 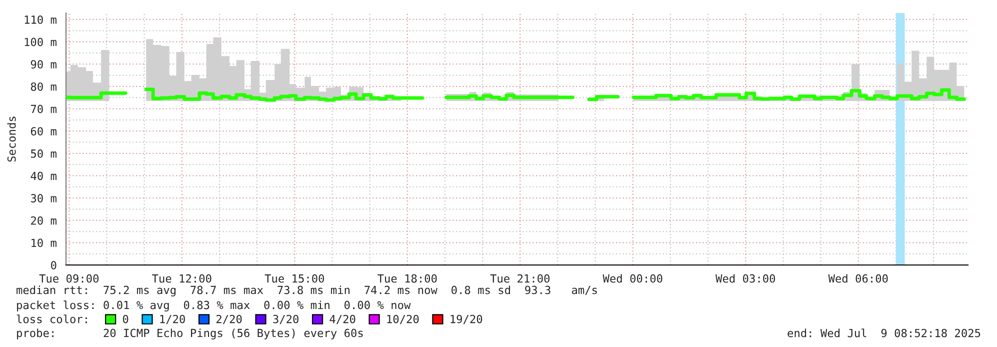 I want to click on y-tick-label: 90 m, so click(x=43, y=64).